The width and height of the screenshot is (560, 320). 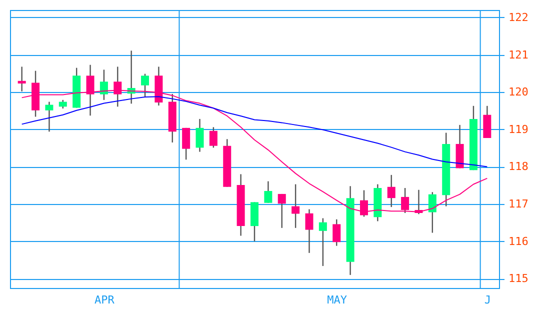 What do you see at coordinates (518, 17) in the screenshot?
I see `y-tick-label: 122` at bounding box center [518, 17].